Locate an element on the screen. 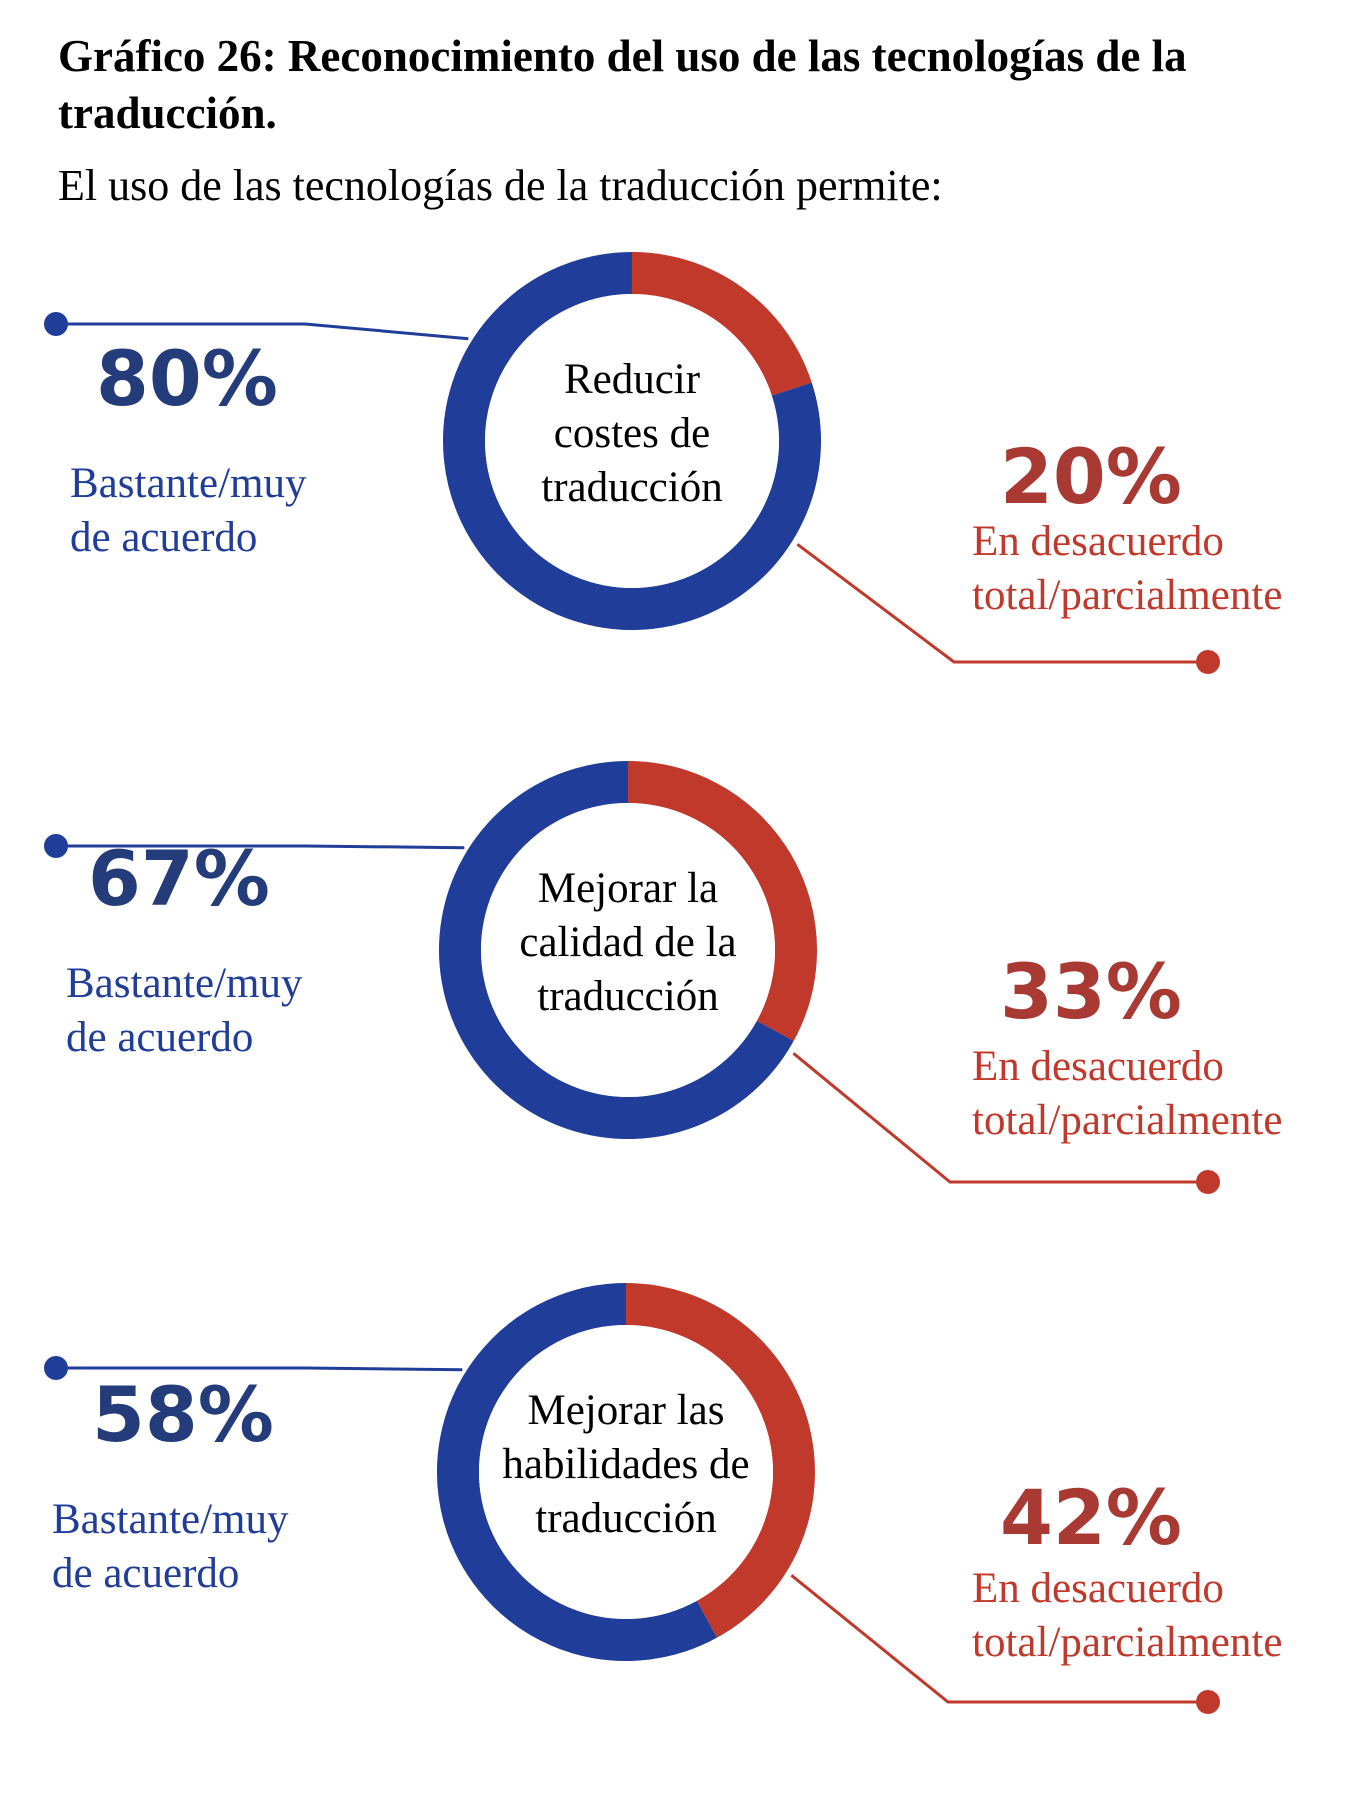 Image resolution: width=1372 pixels, height=1800 pixels. center-label: habilidades de is located at coordinates (625, 1464).